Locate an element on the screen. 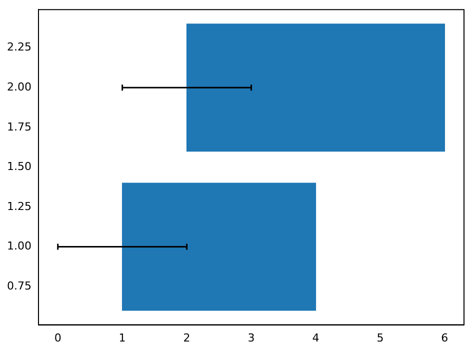  y-tick-label: 2.25 is located at coordinates (19, 47).